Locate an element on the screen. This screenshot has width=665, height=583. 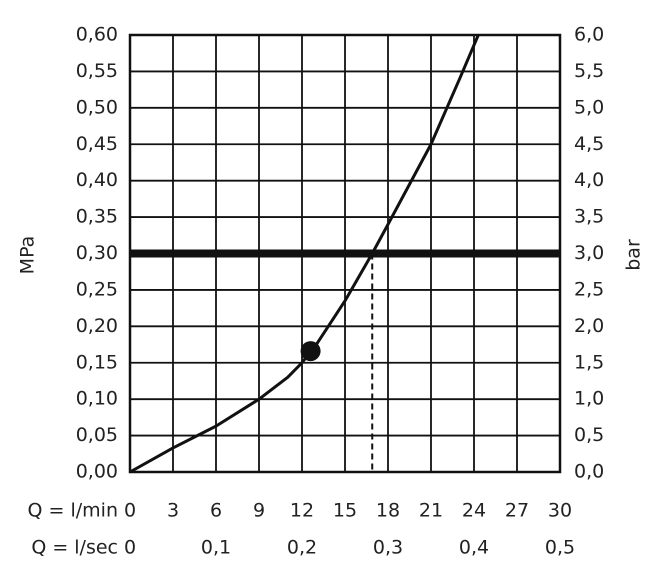
y-tick-label: 0,20 is located at coordinates (97, 326).